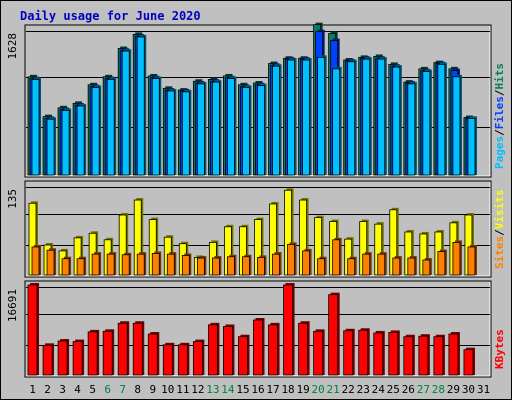 This screenshot has height=400, width=512. I want to click on right-label-files: Files, so click(499, 112).